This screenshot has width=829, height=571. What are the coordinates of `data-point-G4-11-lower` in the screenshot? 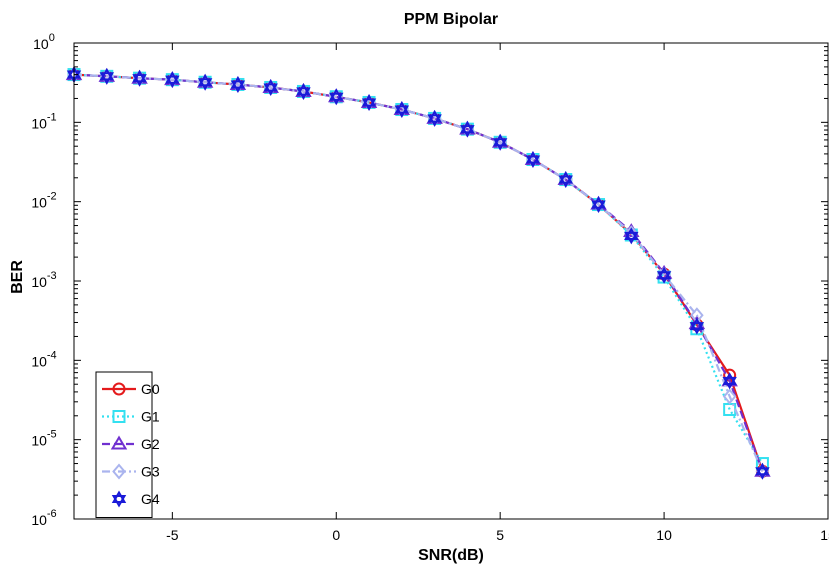 It's located at (434, 120).